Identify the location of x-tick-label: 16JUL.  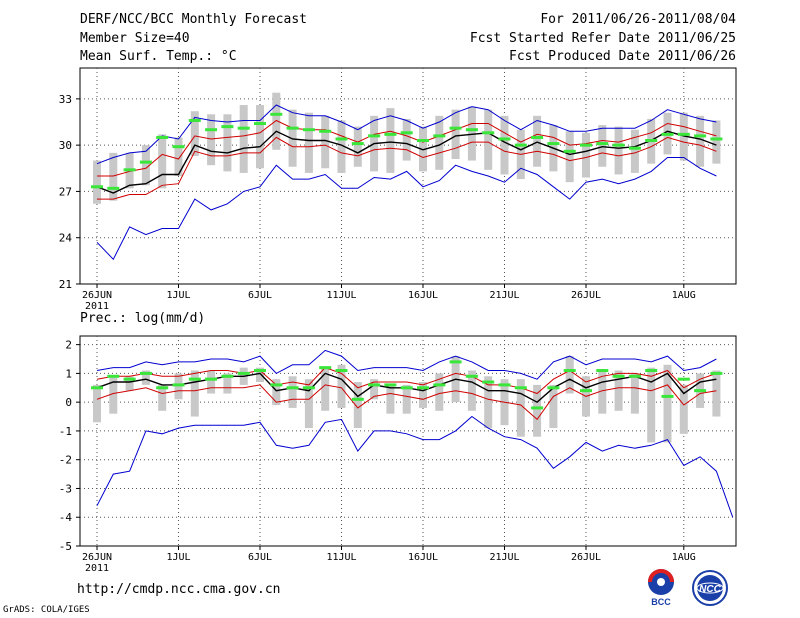
(423, 557).